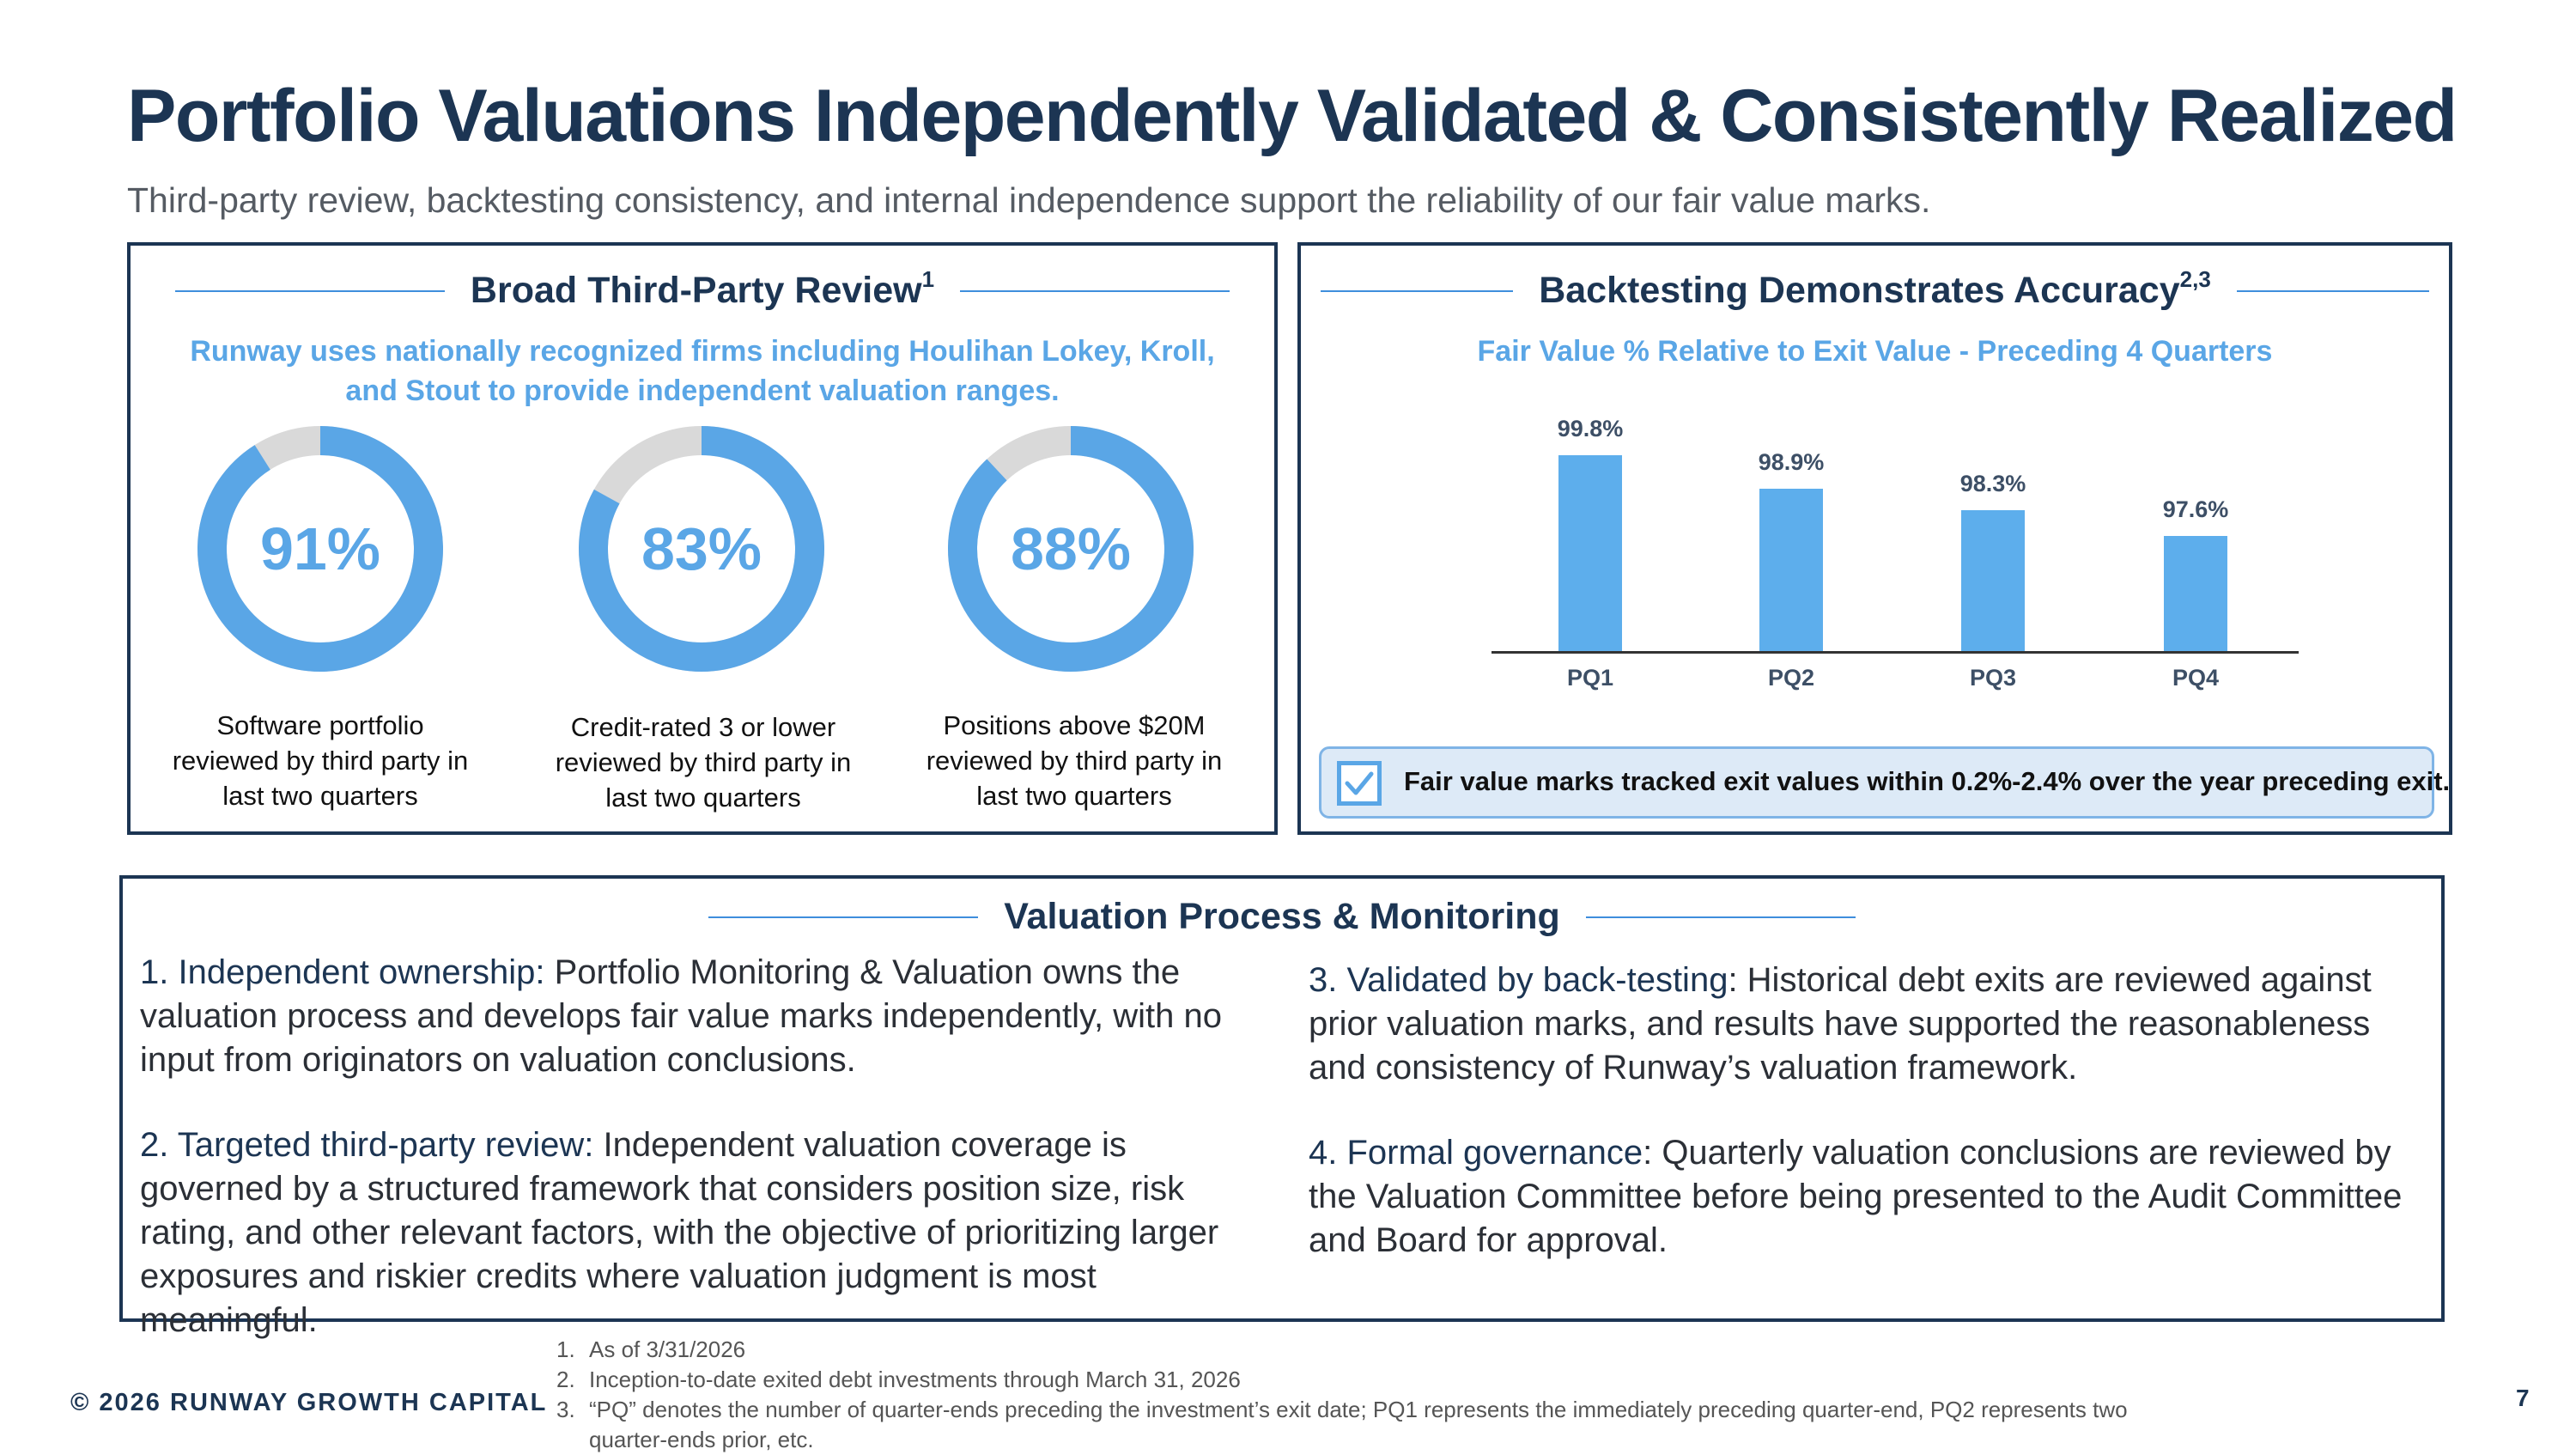 This screenshot has width=2576, height=1455. Describe the element at coordinates (1993, 678) in the screenshot. I see `bar-category-label: PQ3` at that location.